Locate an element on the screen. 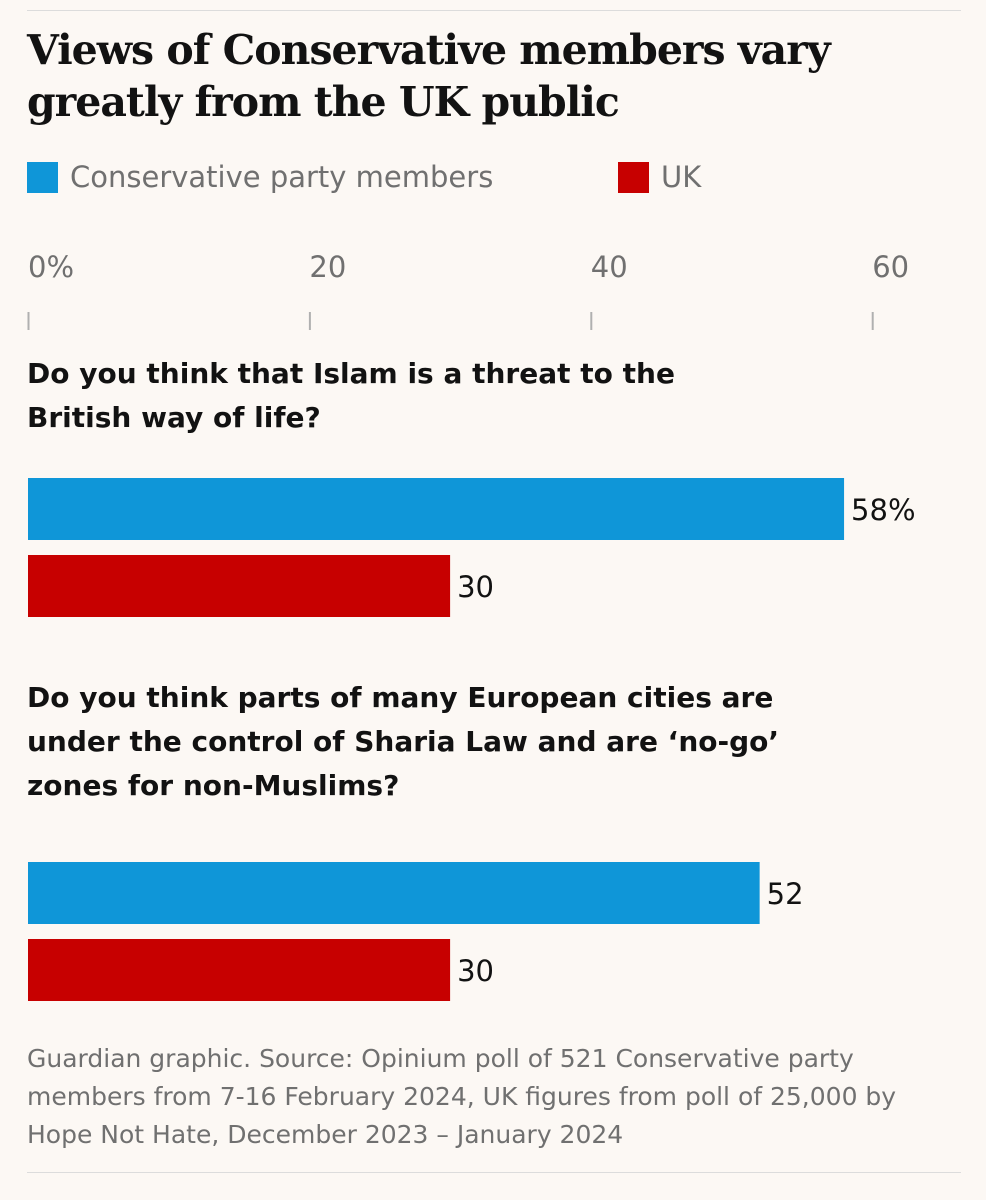 The image size is (986, 1200). bar-q2-conservative is located at coordinates (394, 893).